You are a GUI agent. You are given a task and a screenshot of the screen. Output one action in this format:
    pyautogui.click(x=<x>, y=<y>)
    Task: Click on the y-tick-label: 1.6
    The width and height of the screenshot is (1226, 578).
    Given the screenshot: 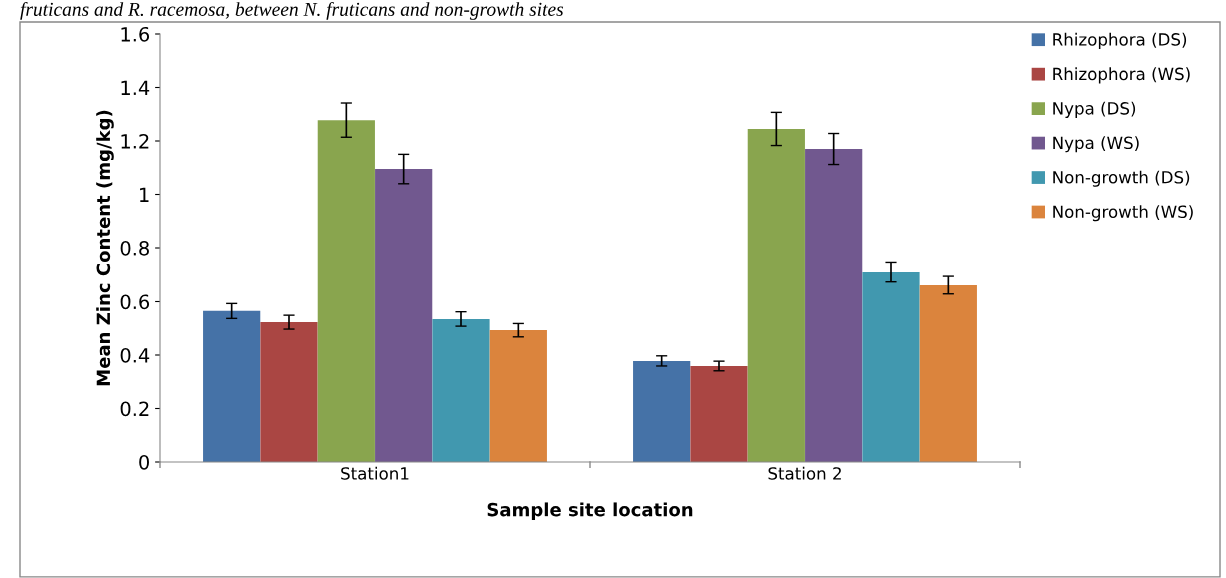 What is the action you would take?
    pyautogui.click(x=135, y=34)
    